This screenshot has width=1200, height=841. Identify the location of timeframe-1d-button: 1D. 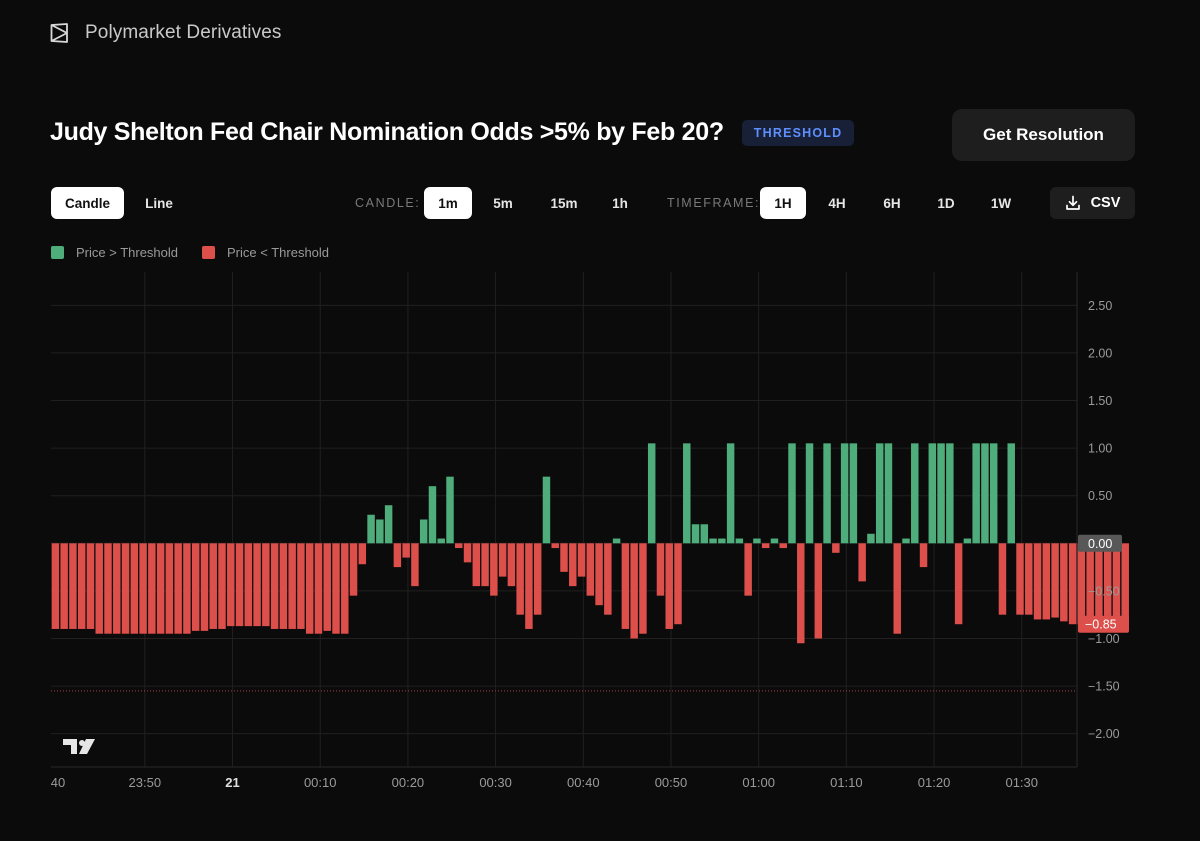
(946, 203).